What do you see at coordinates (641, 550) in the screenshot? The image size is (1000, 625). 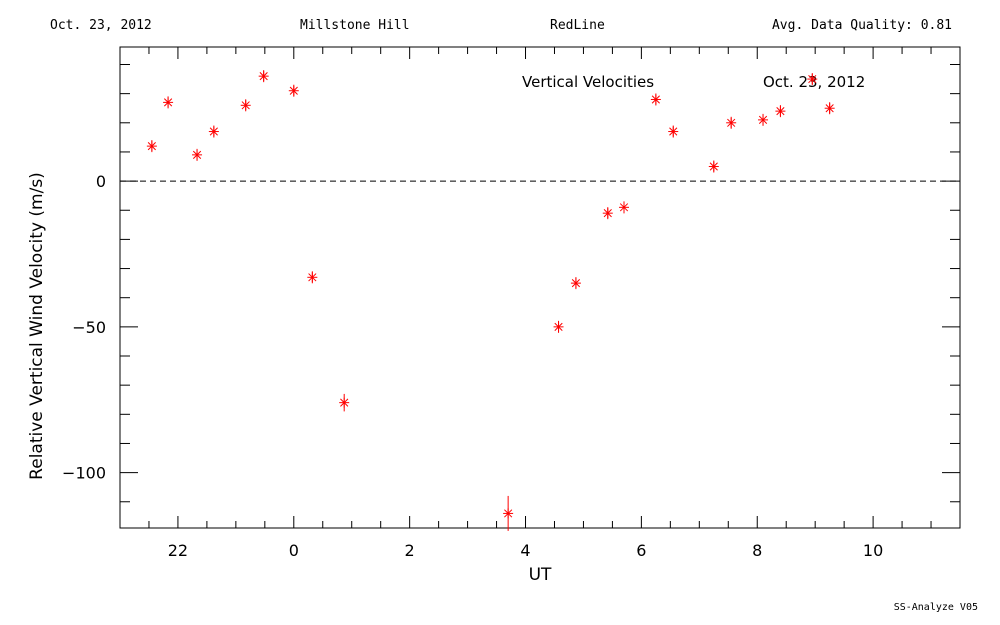 I see `x-tick-label: 6` at bounding box center [641, 550].